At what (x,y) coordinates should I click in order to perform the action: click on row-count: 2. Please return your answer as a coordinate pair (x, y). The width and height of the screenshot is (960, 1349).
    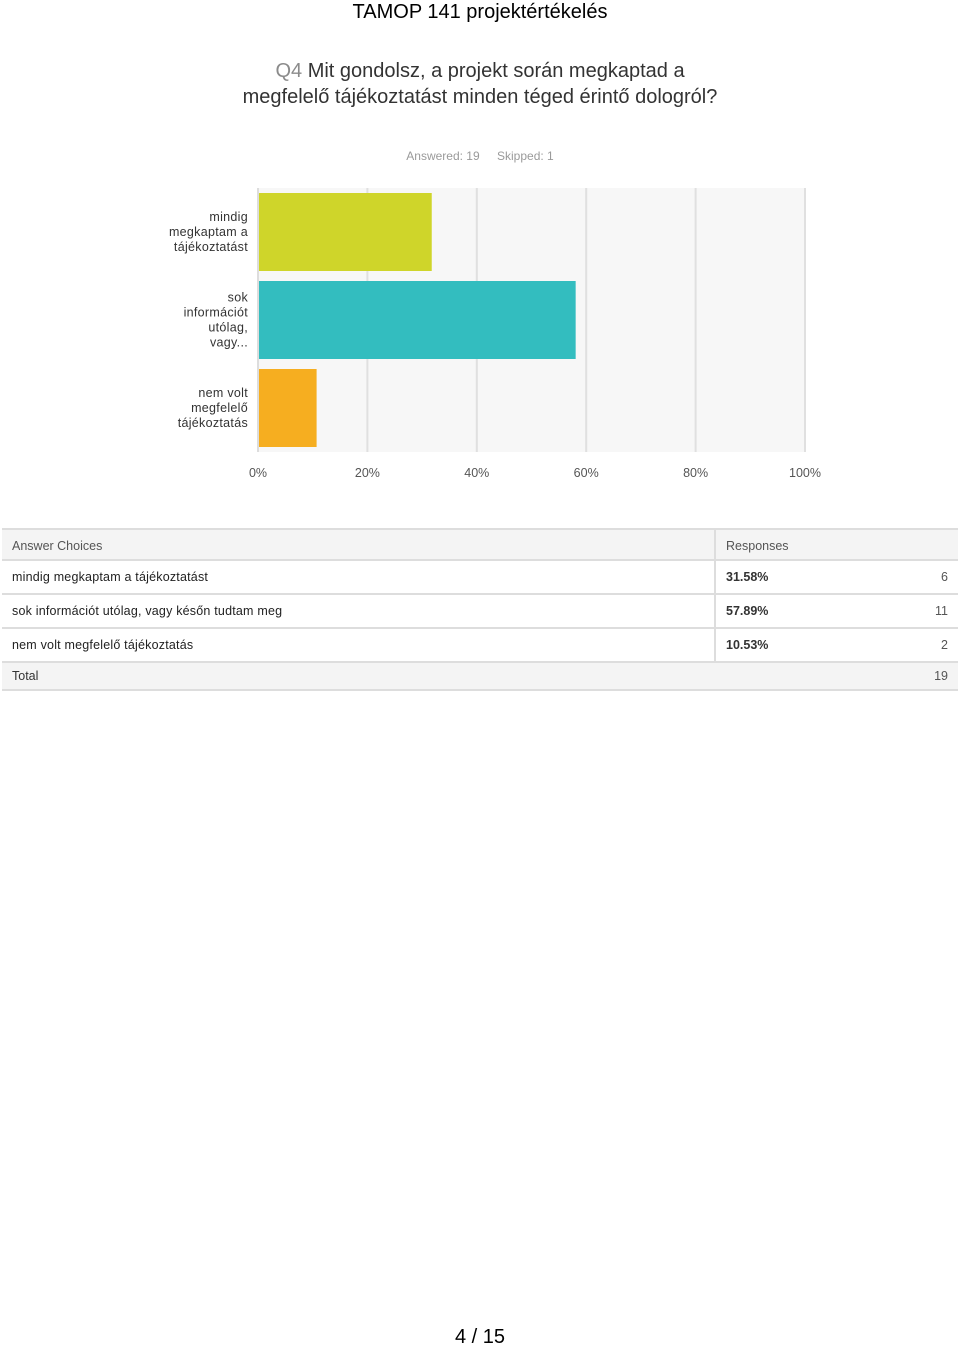
    Looking at the image, I should click on (944, 645).